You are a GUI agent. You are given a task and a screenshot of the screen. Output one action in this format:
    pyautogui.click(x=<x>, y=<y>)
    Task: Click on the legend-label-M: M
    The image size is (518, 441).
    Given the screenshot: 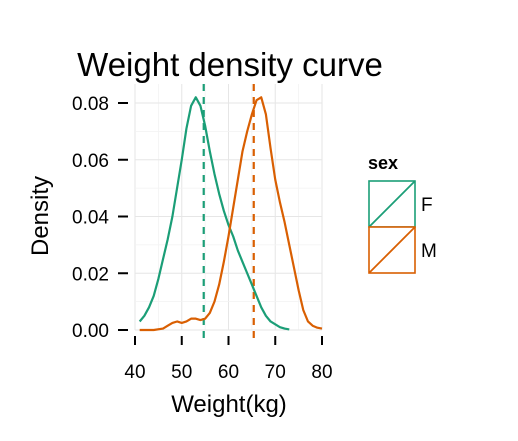 What is the action you would take?
    pyautogui.click(x=429, y=251)
    